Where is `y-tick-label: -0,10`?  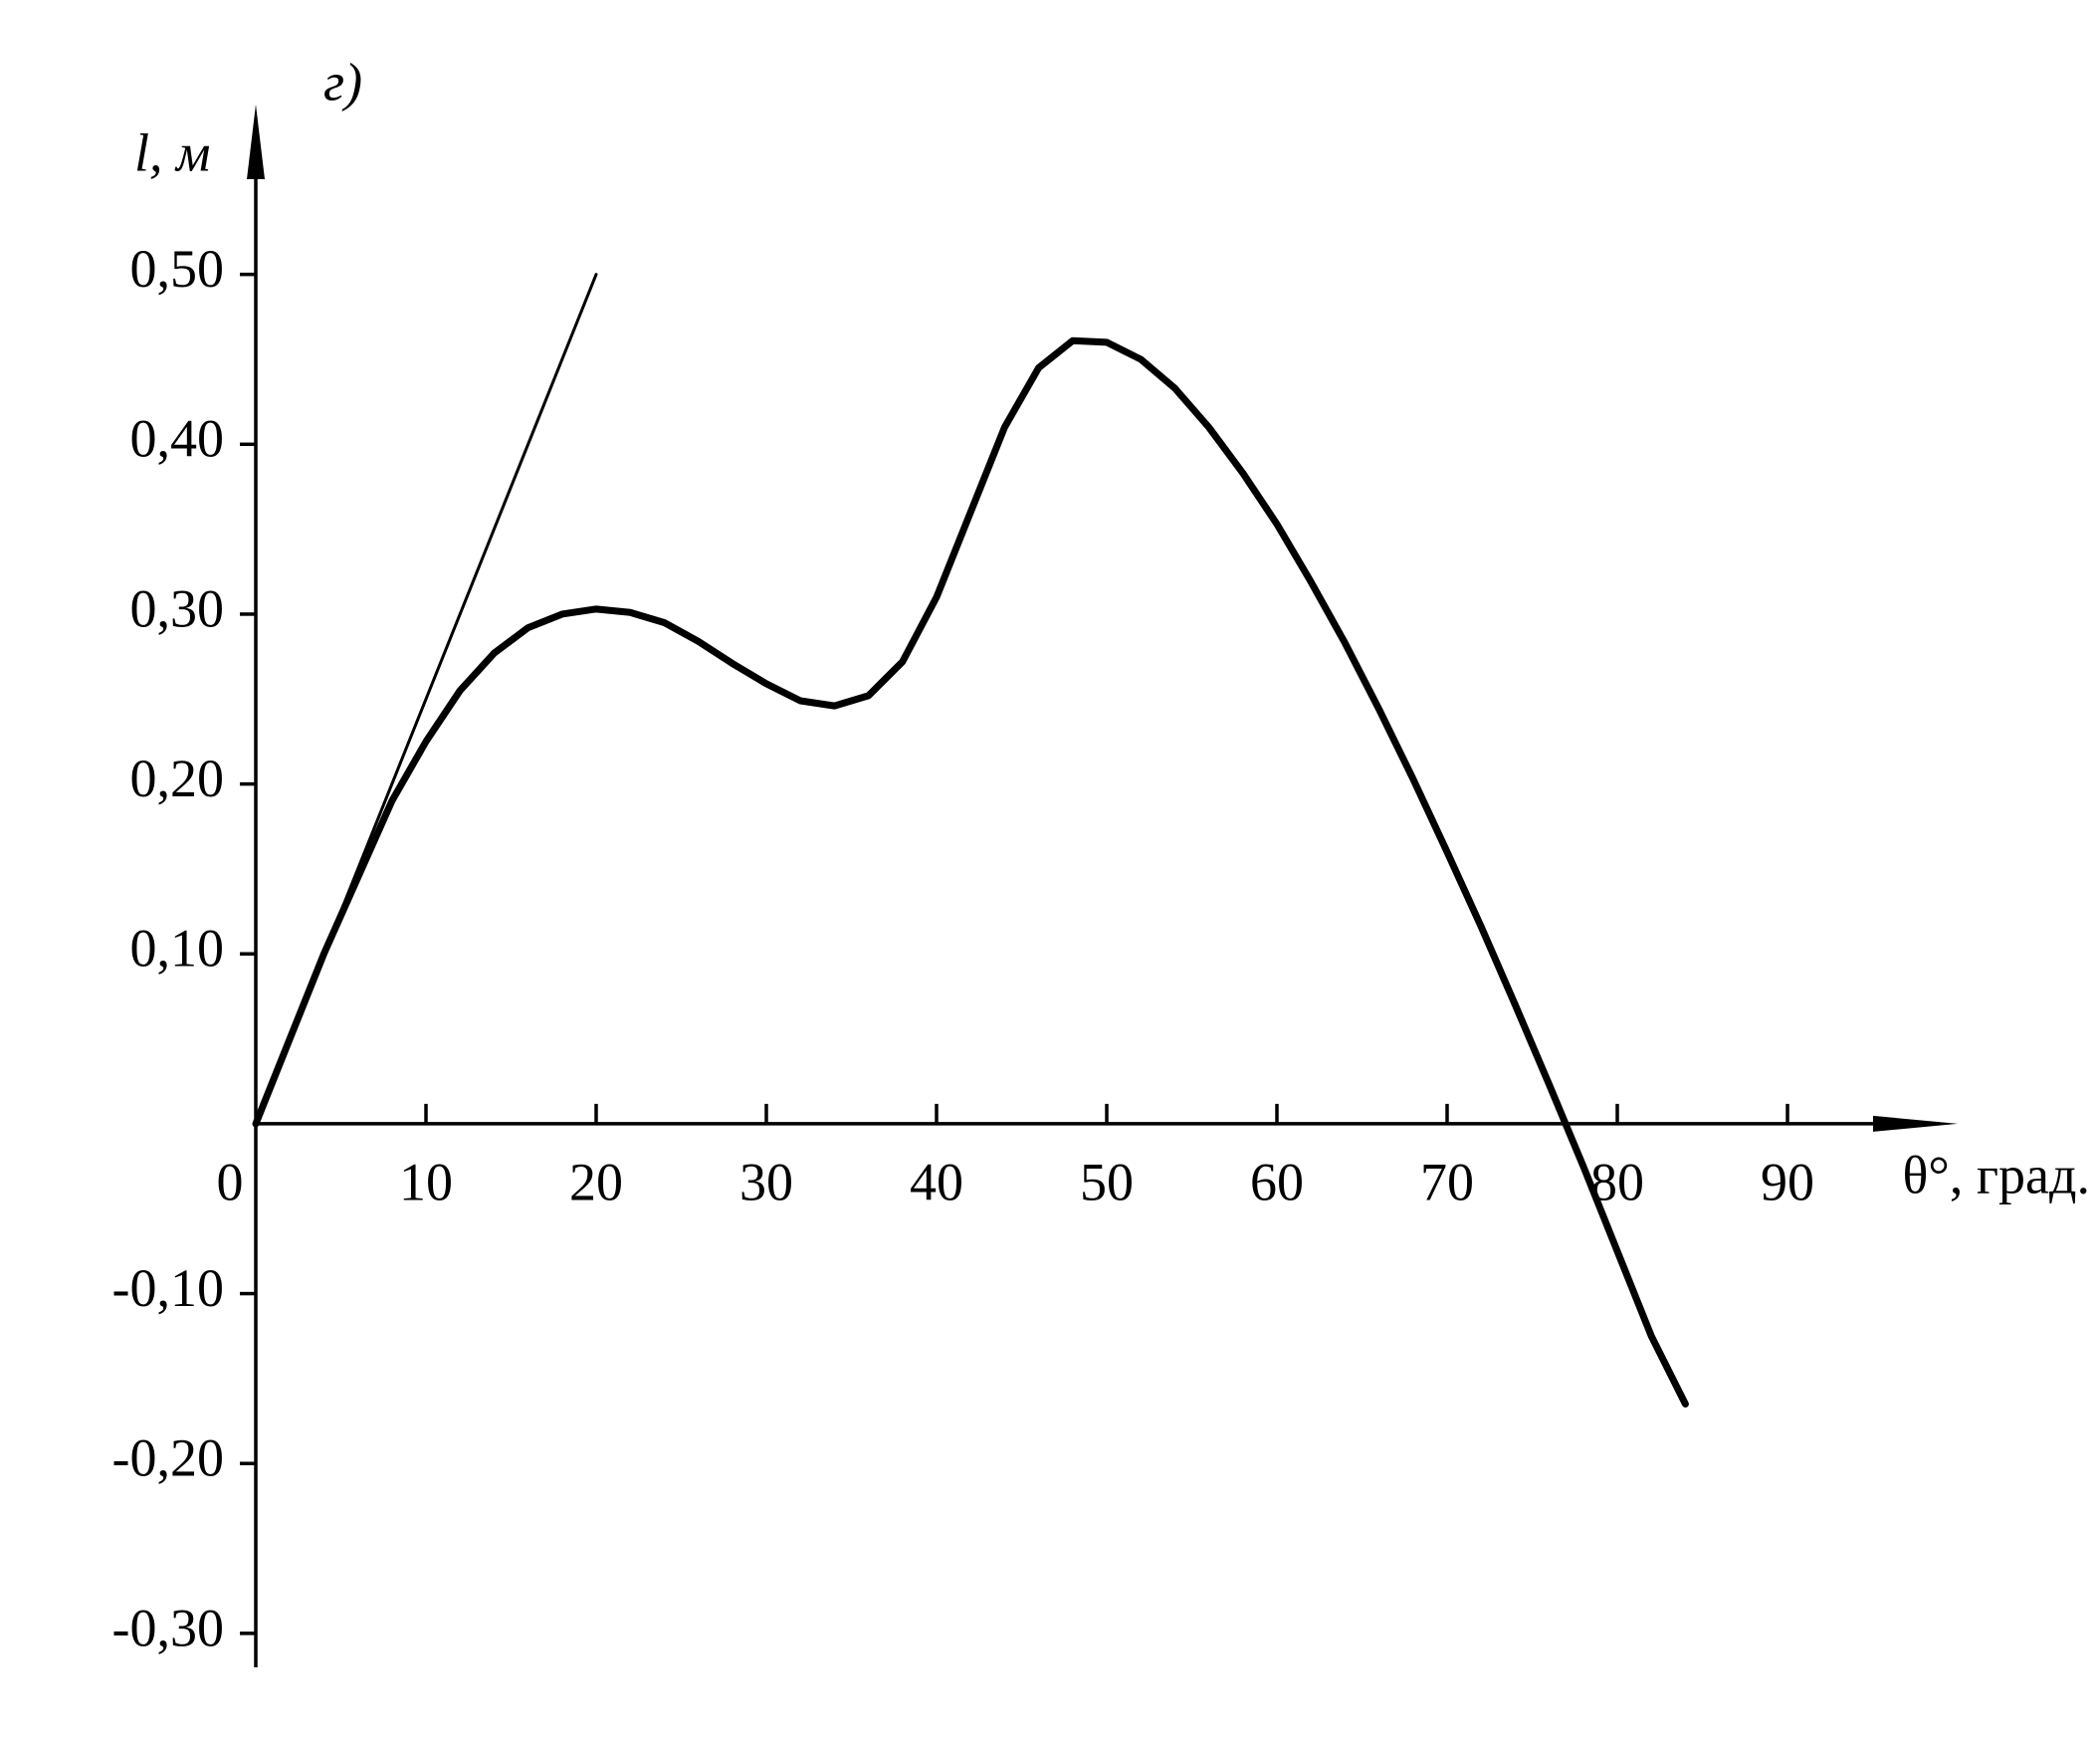 y-tick-label: -0,10 is located at coordinates (168, 1288).